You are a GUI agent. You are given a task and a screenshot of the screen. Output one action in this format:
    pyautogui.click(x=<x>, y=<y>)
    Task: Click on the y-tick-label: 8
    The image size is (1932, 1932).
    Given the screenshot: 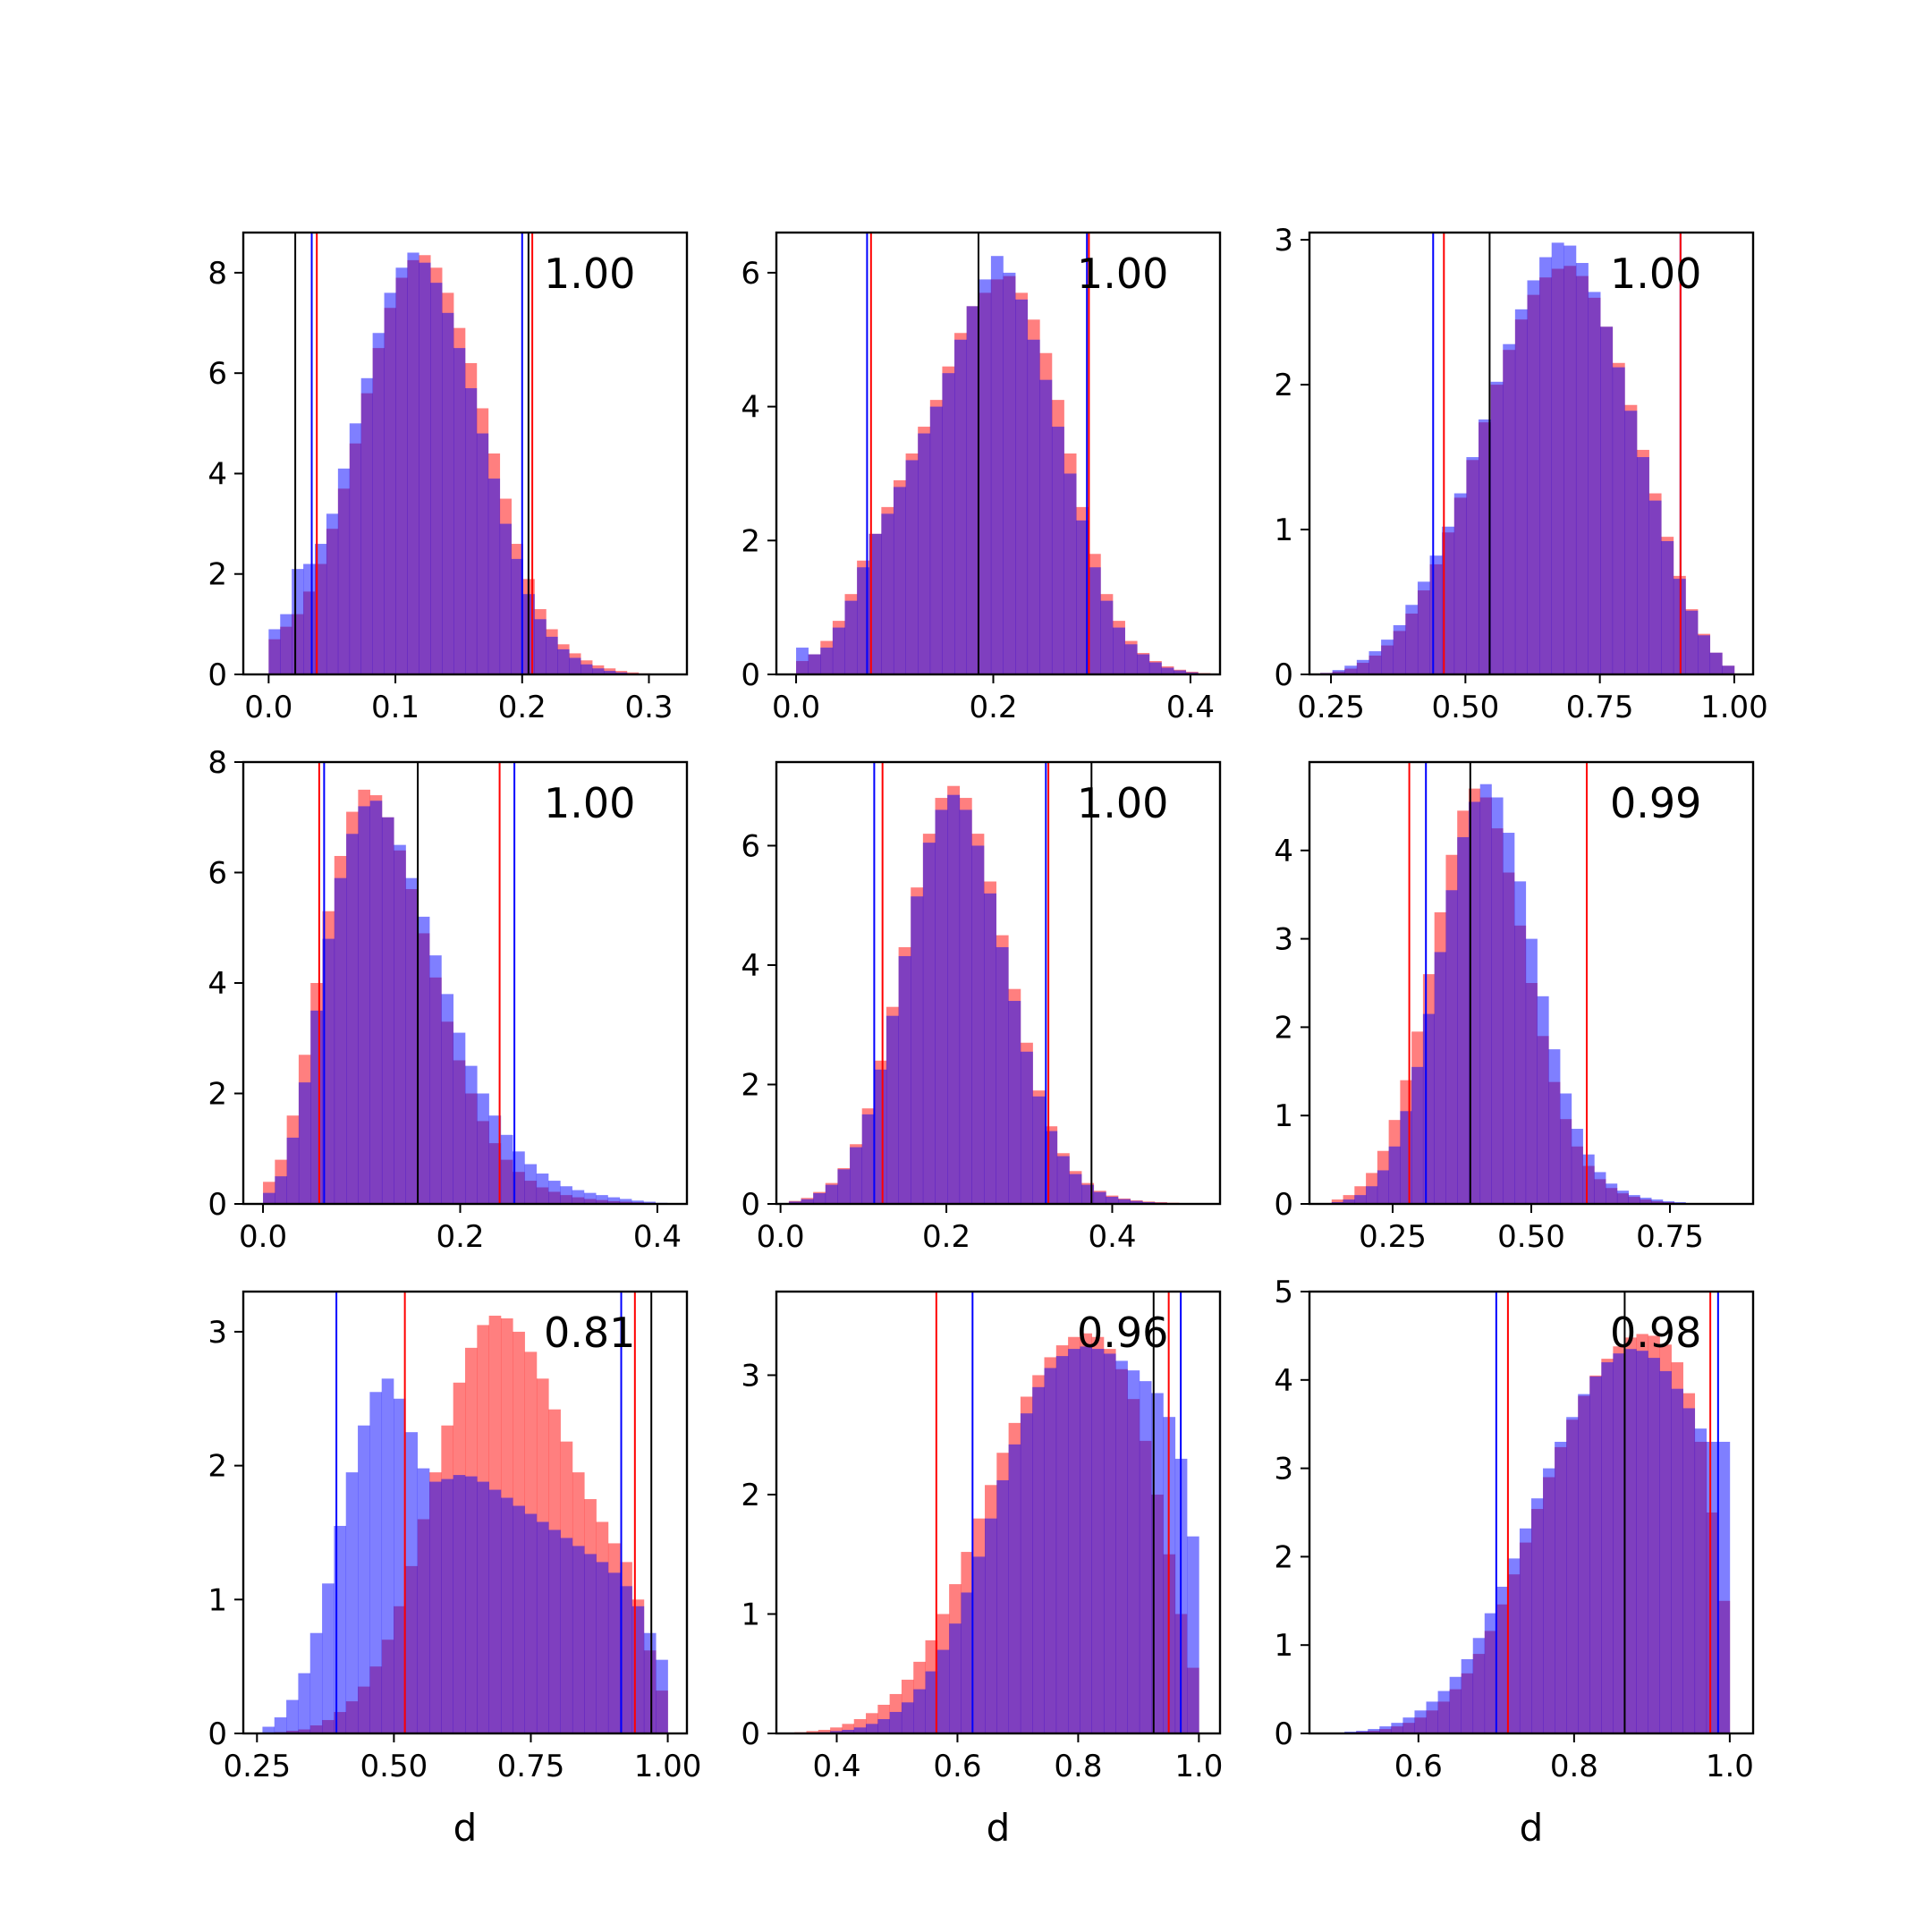 What is the action you would take?
    pyautogui.click(x=217, y=274)
    